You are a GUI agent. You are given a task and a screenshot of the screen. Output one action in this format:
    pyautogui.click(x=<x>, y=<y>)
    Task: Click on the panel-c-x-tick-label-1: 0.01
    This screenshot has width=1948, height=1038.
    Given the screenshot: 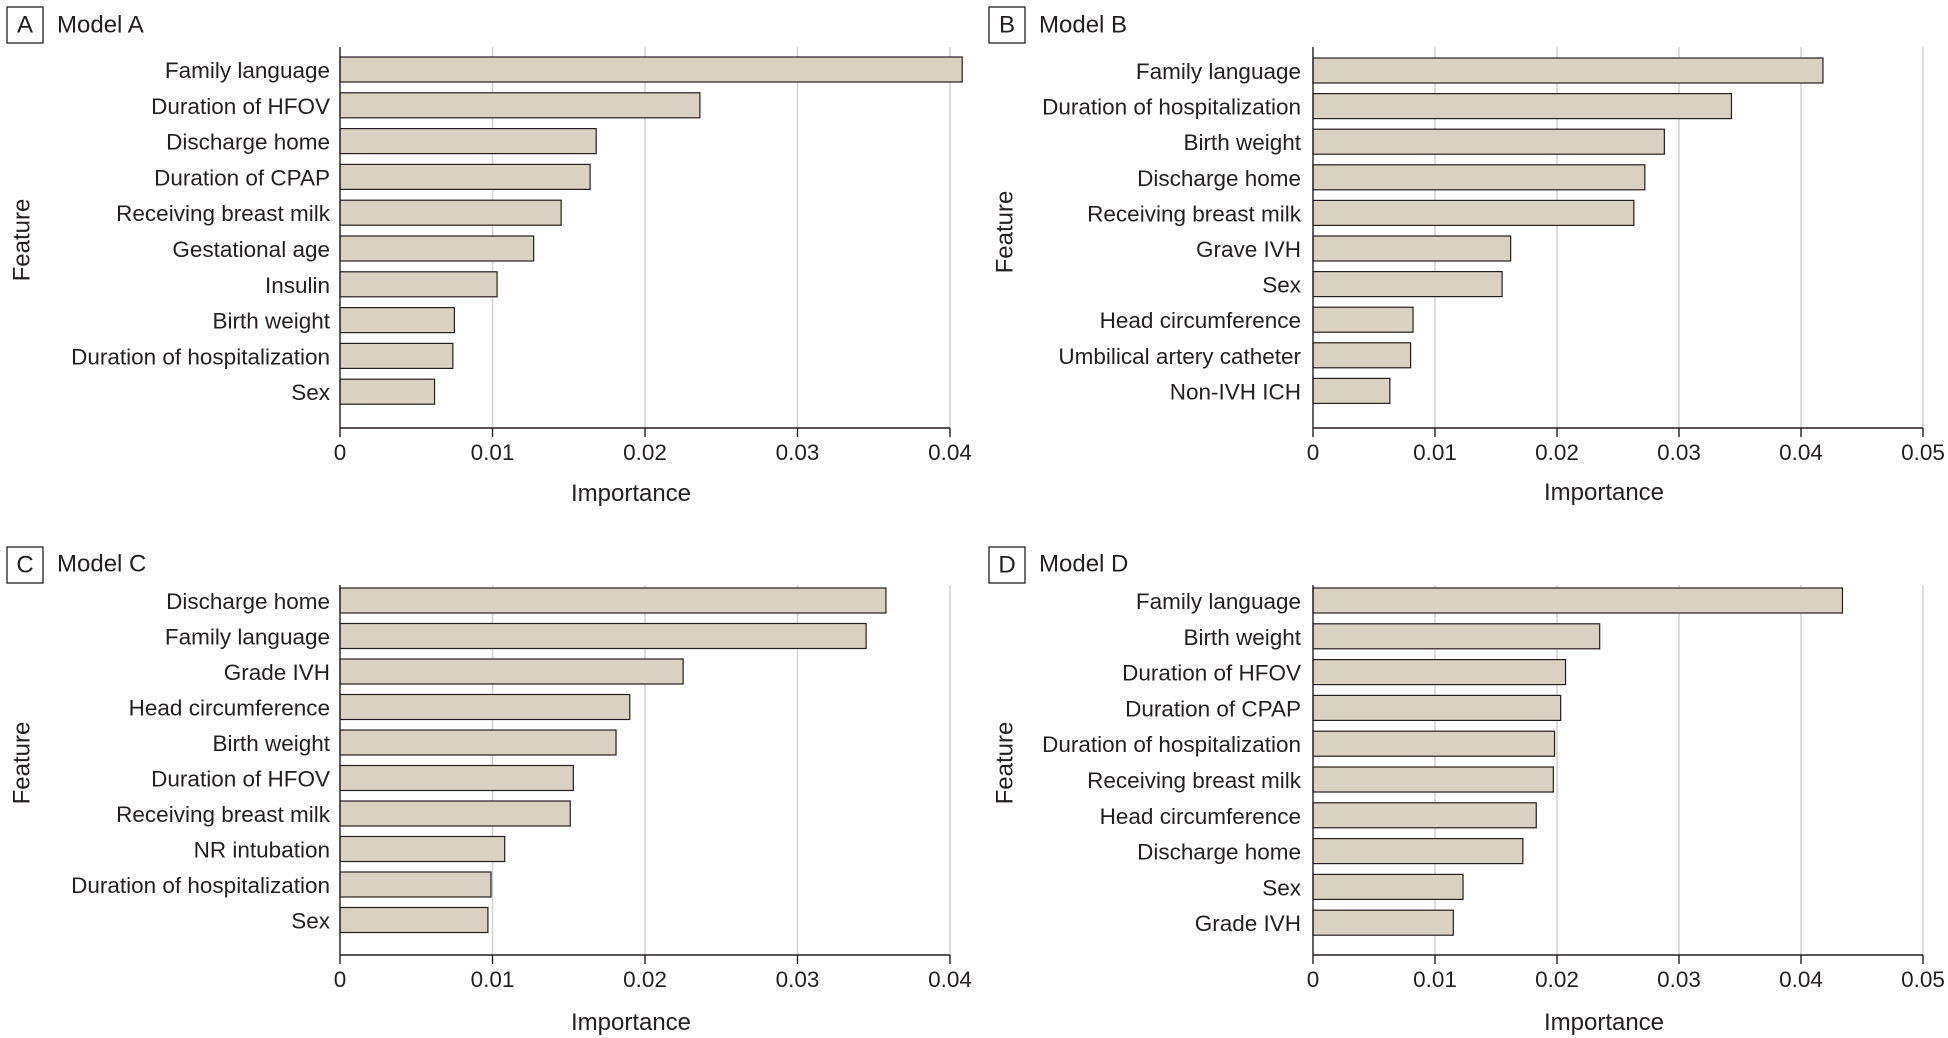 What is the action you would take?
    pyautogui.click(x=493, y=979)
    